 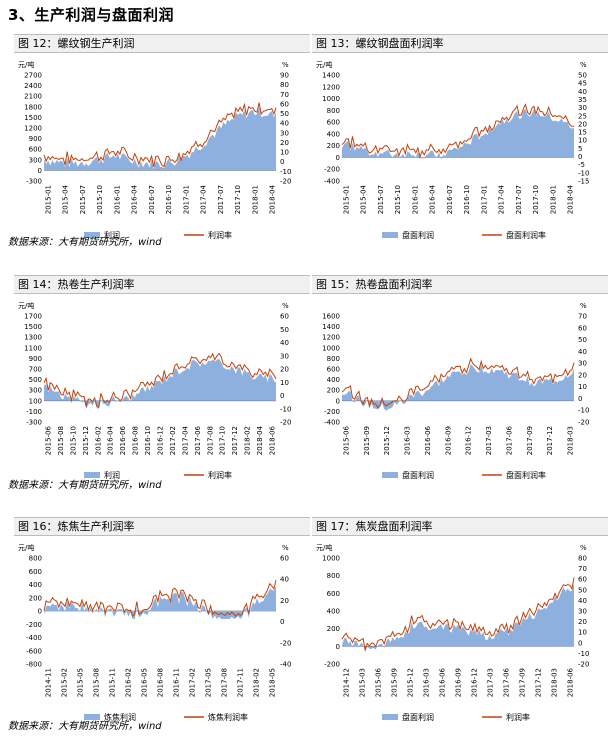 What do you see at coordinates (61, 440) in the screenshot?
I see `x-tick-label: 2015-08` at bounding box center [61, 440].